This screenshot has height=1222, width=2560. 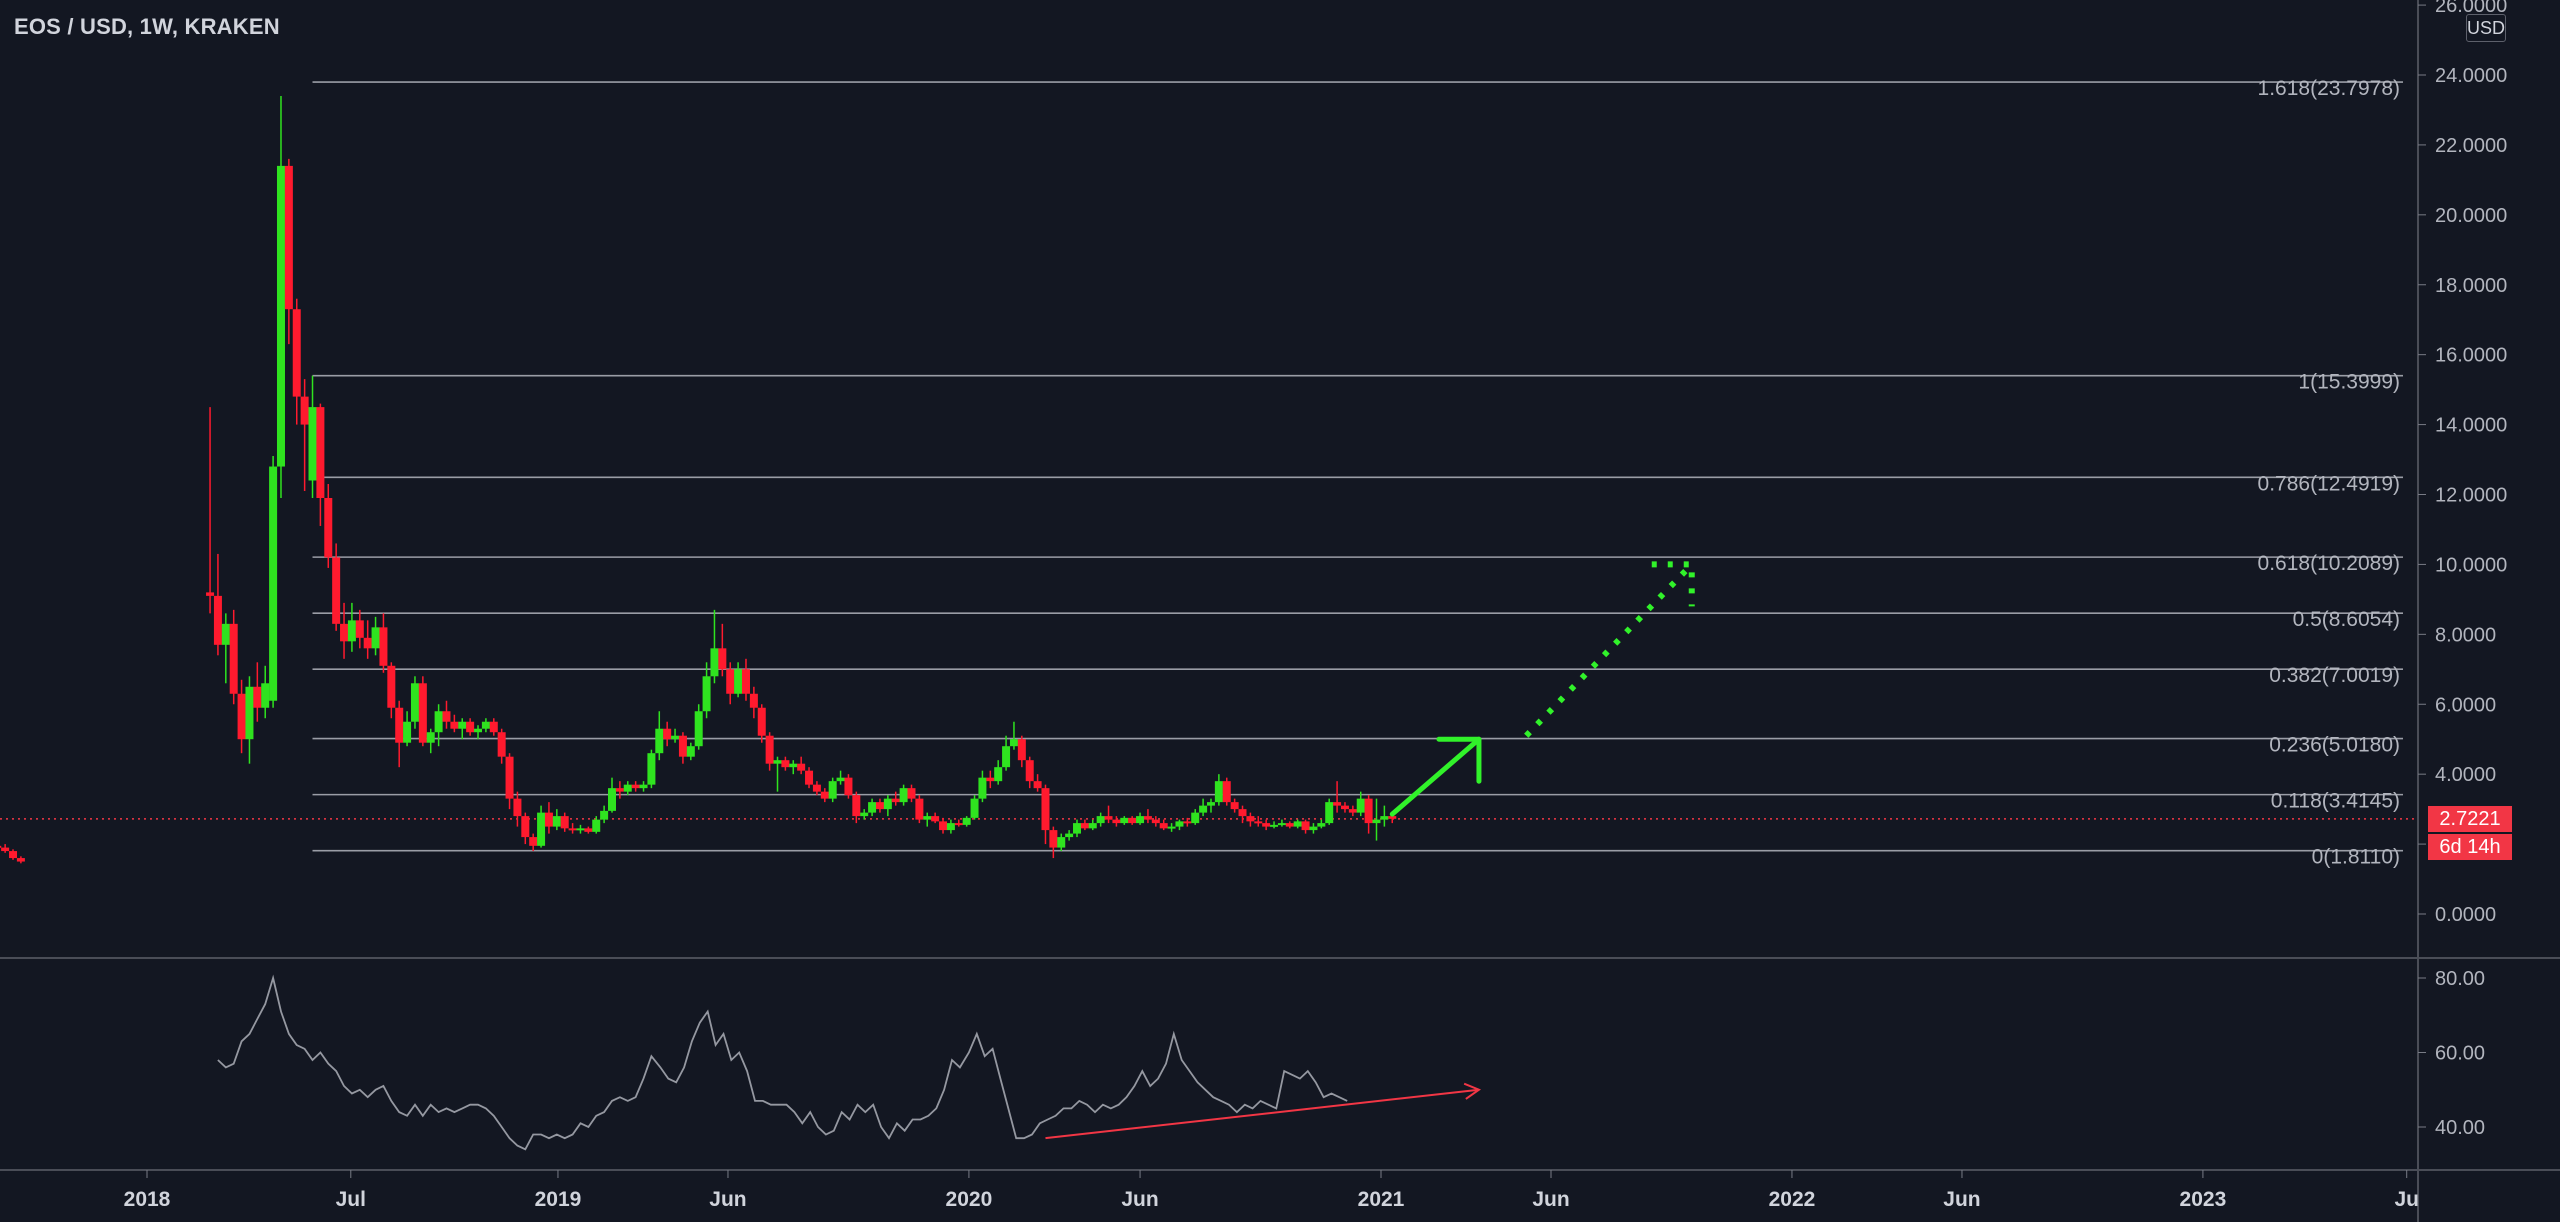 I want to click on time-tick-label: Jun, so click(x=727, y=1199).